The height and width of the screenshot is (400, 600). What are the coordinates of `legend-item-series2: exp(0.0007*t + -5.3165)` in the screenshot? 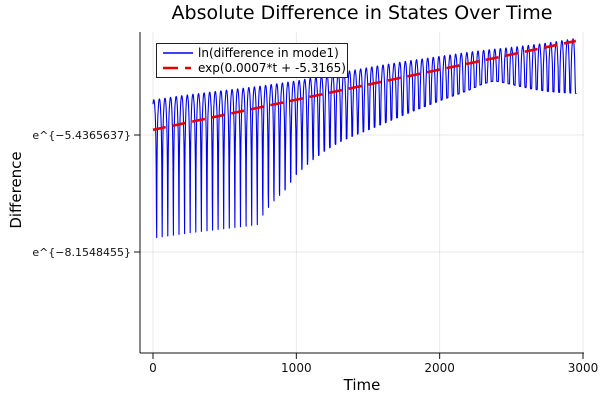 It's located at (253, 69).